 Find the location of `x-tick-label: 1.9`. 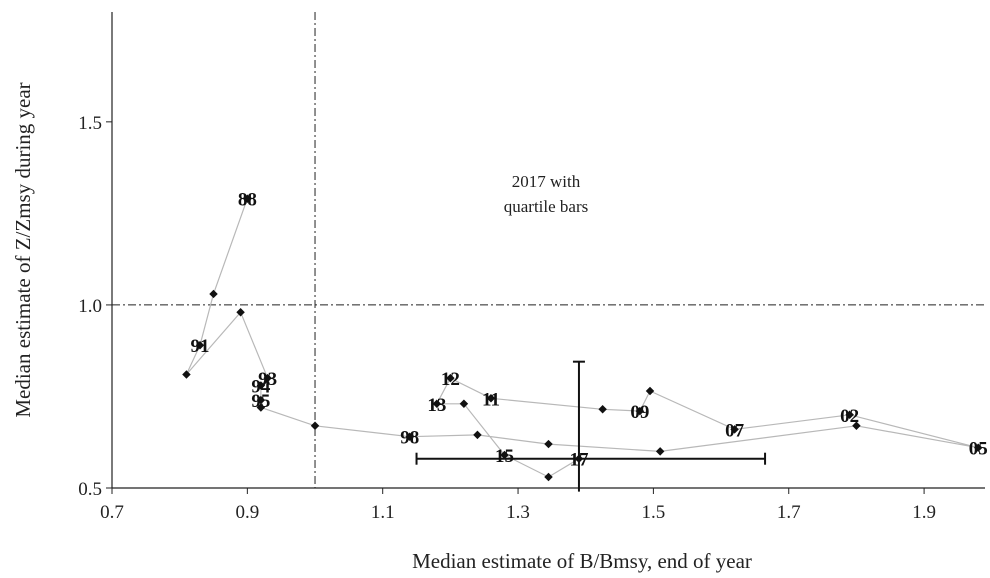

x-tick-label: 1.9 is located at coordinates (924, 512).